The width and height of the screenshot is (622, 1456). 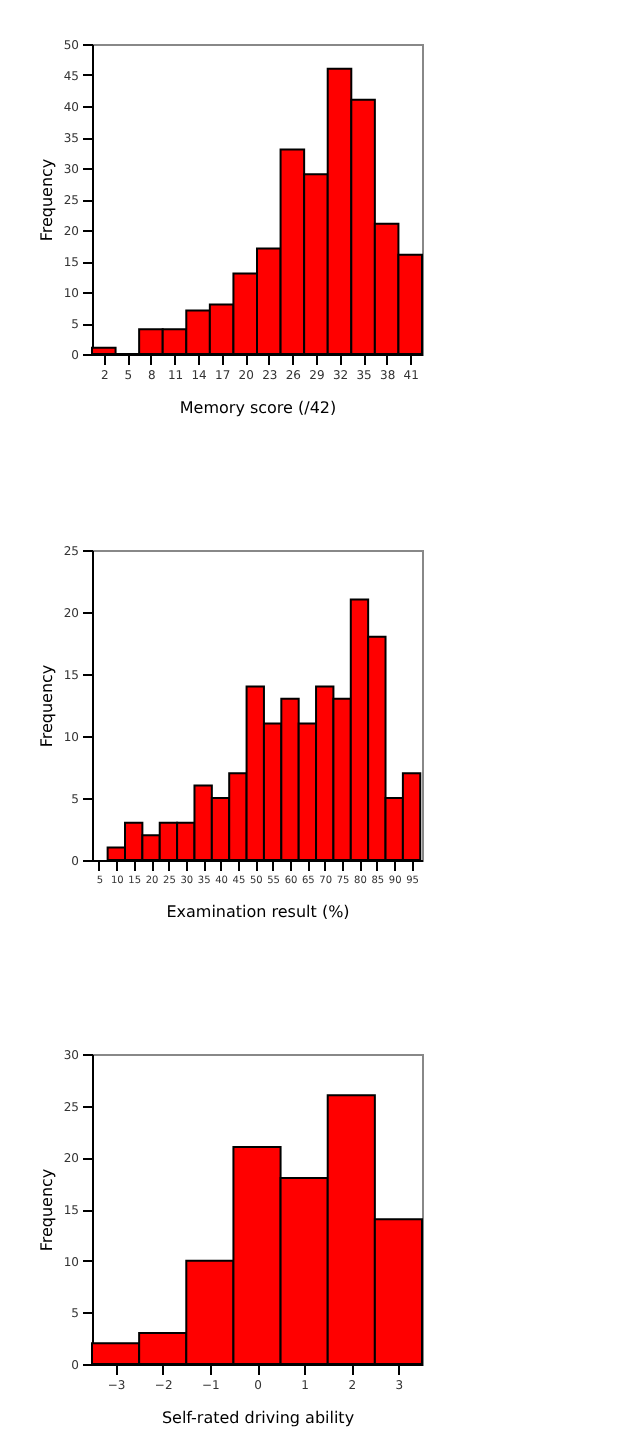 I want to click on x-axis-title: Memory score (/42), so click(x=258, y=408).